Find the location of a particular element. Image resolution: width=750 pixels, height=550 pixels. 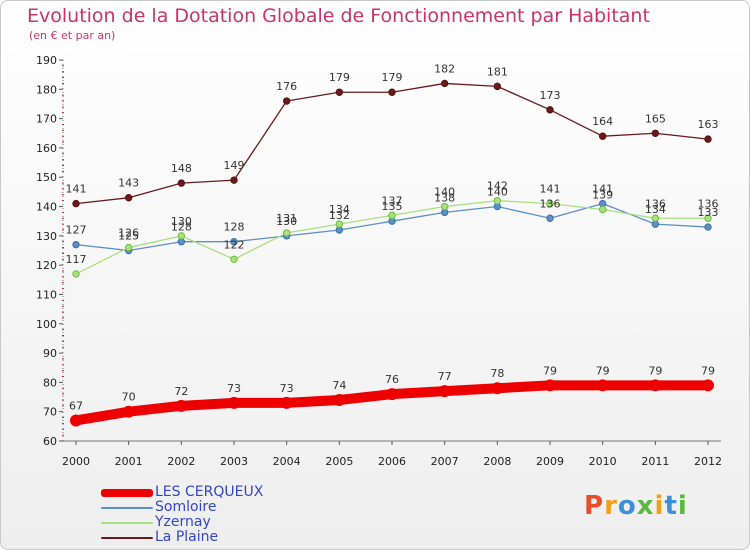

x-tick-label: 2005 is located at coordinates (339, 461).